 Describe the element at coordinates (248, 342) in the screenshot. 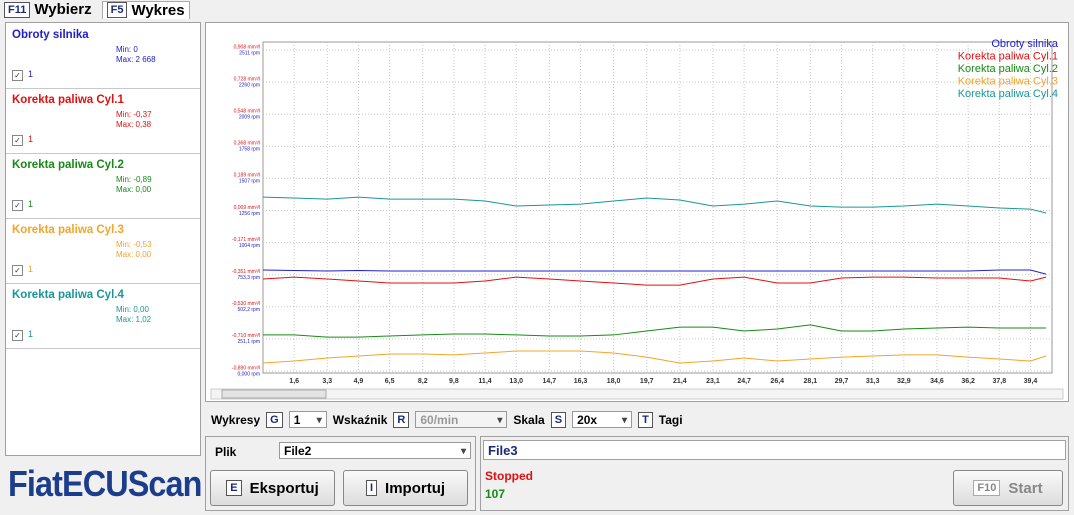

I see `y2-tick-label: 251,1 rpm` at that location.